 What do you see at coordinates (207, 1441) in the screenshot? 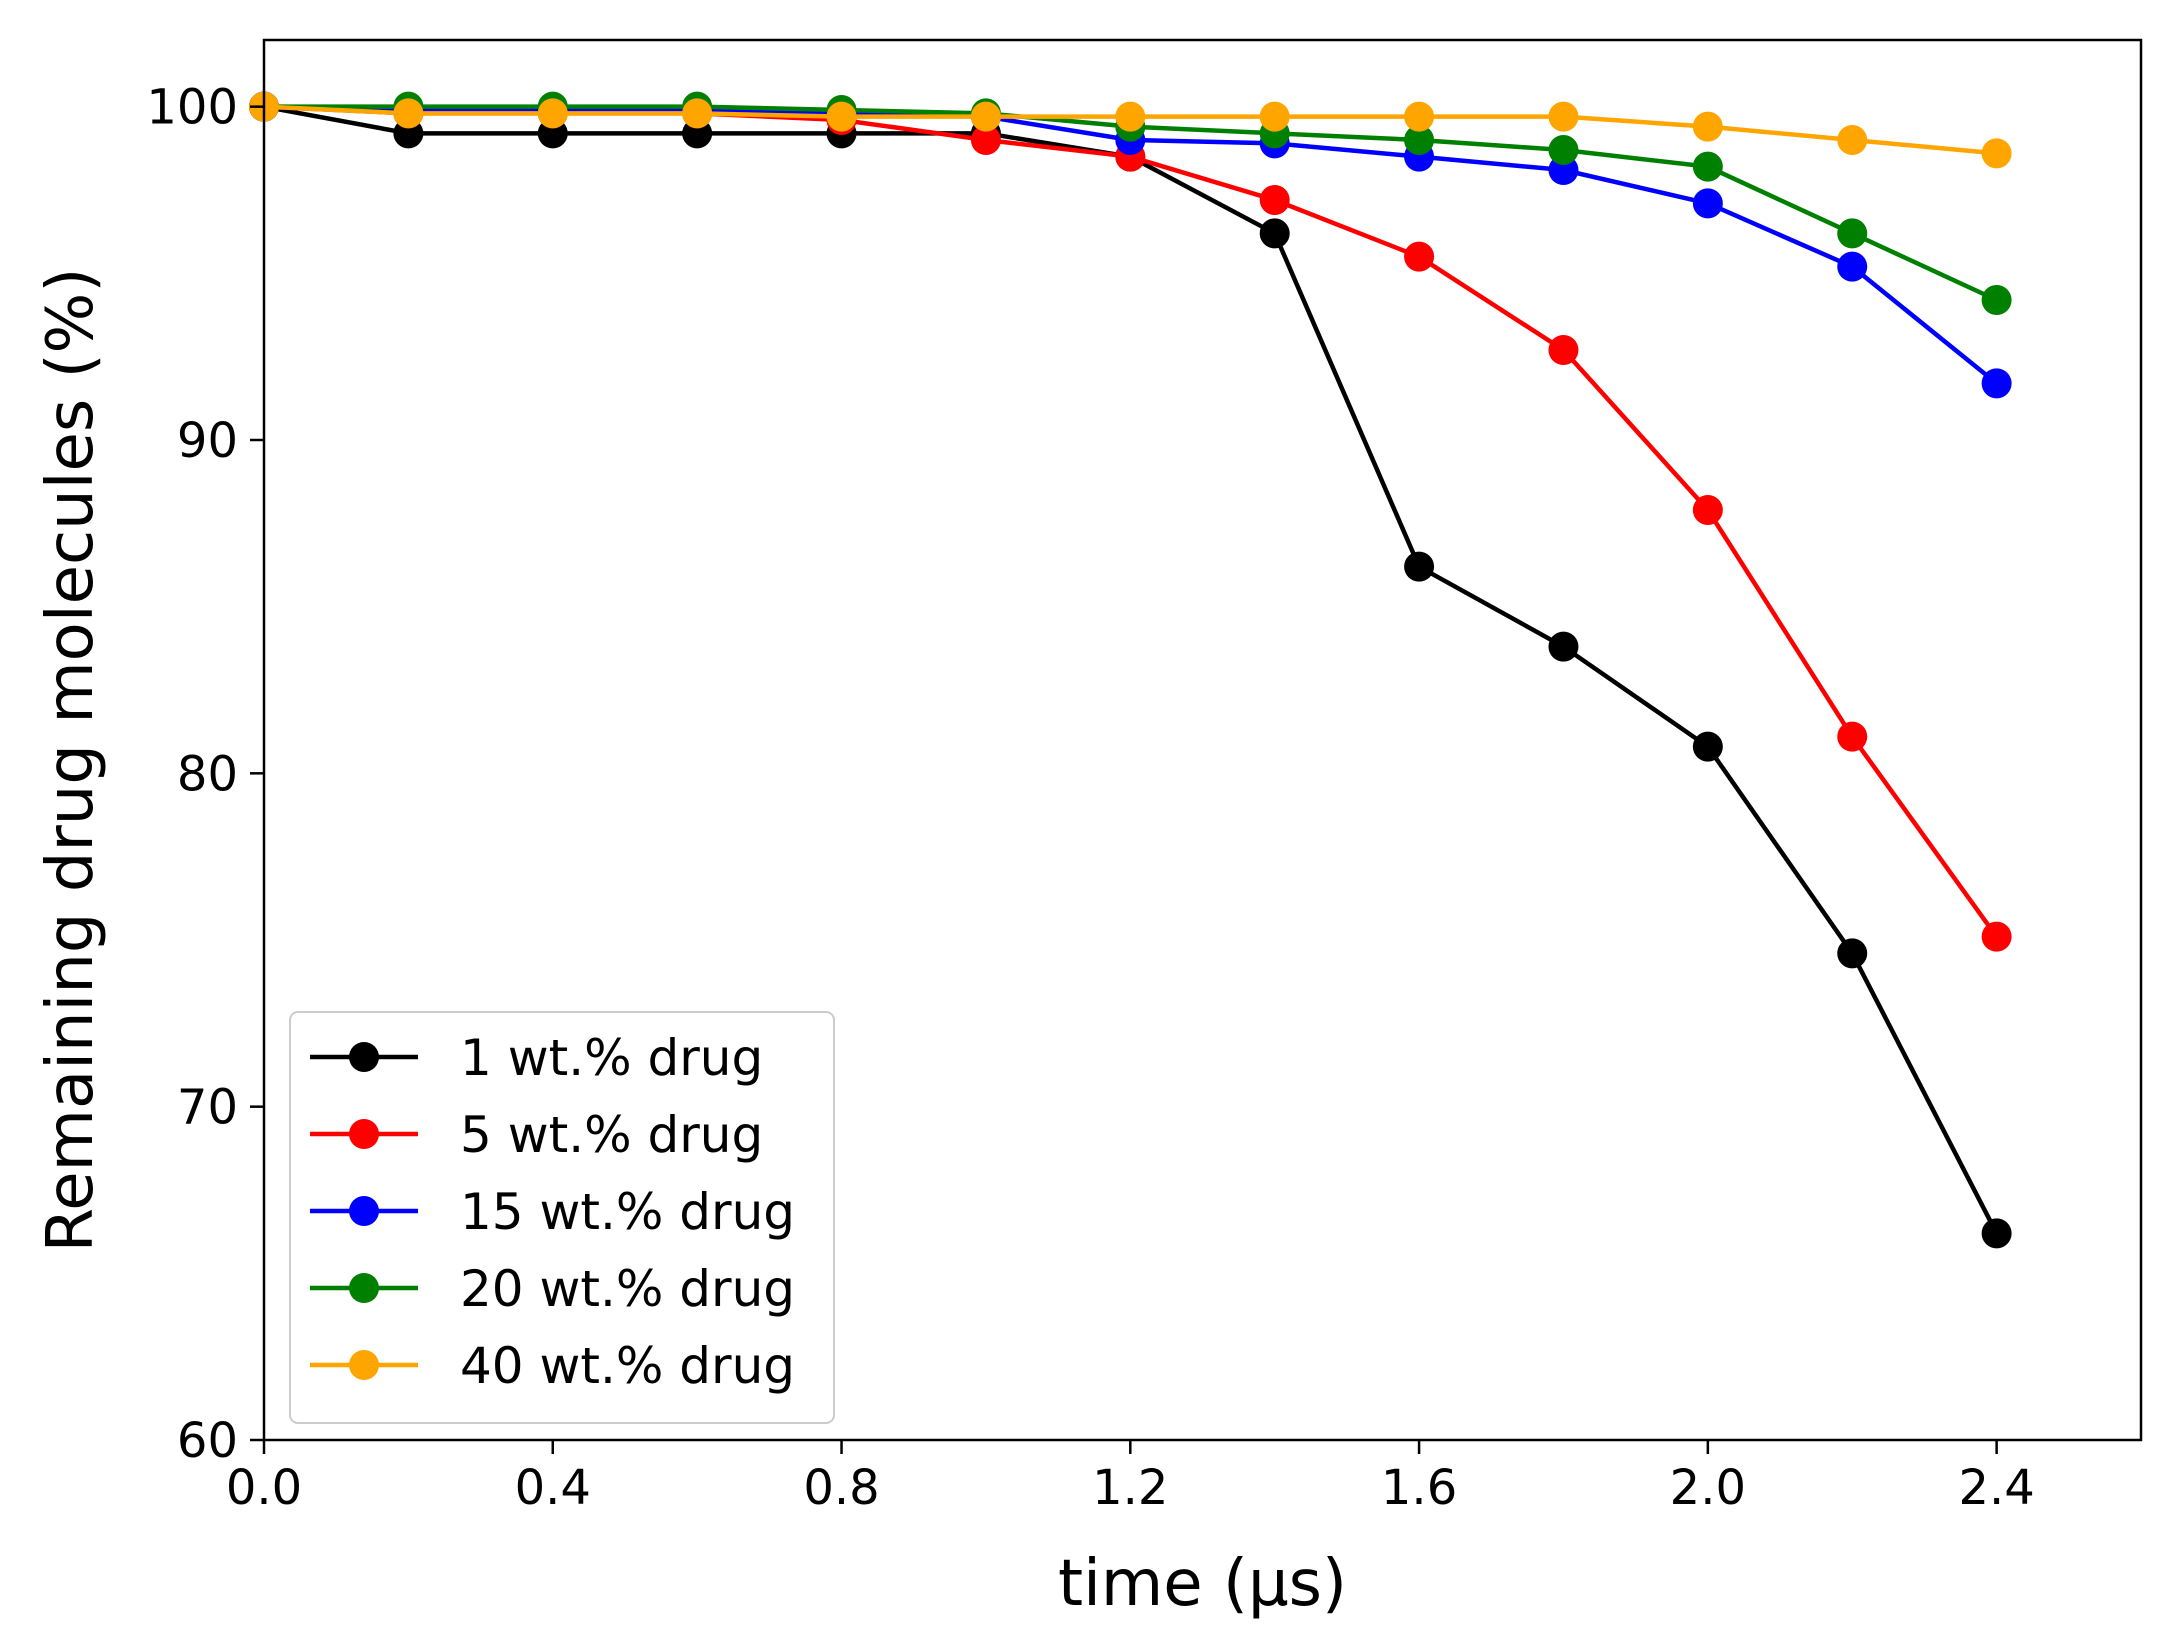
I see `y-tick-label: 60` at bounding box center [207, 1441].